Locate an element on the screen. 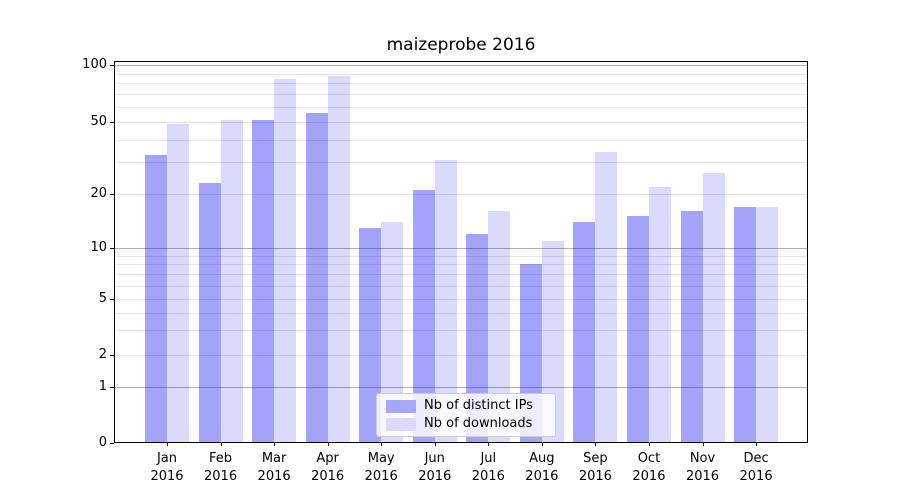  bar-dec-ips is located at coordinates (745, 324).